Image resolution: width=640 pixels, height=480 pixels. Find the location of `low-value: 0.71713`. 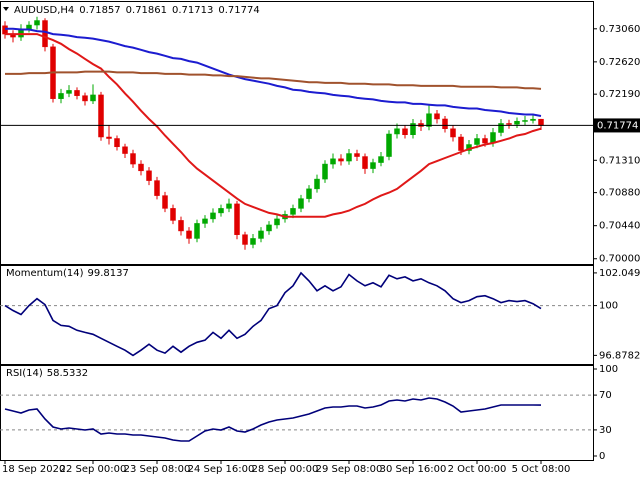

low-value: 0.71713 is located at coordinates (192, 10).